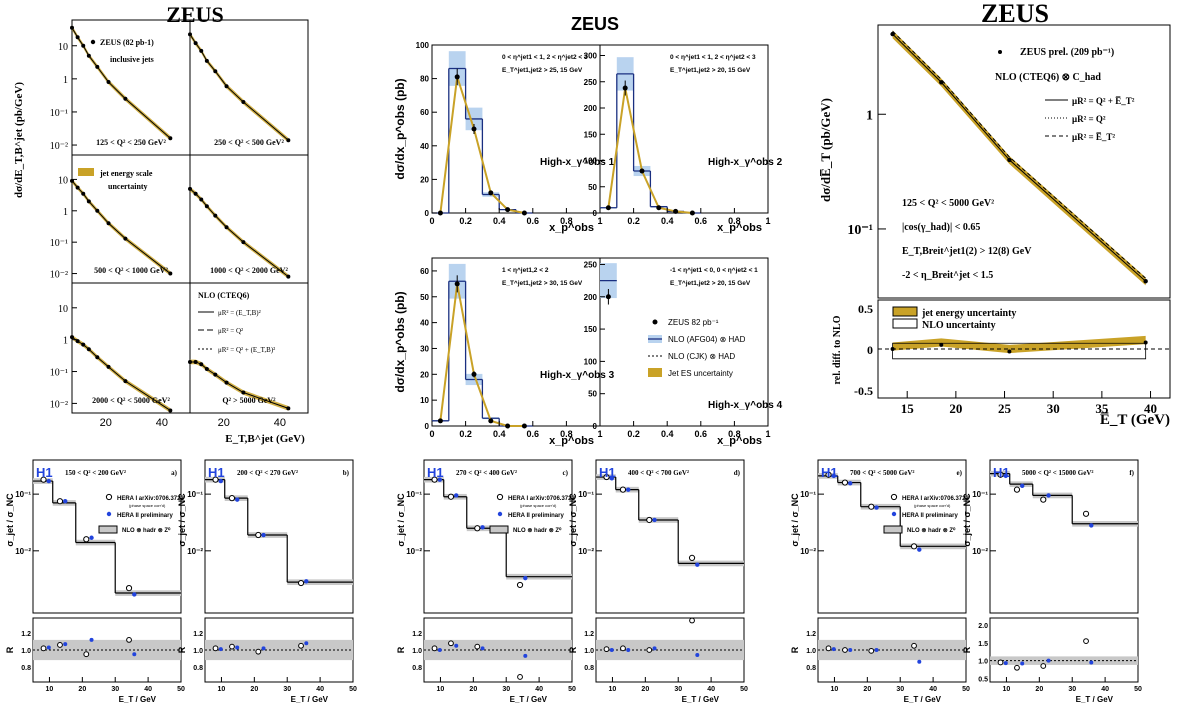 The image size is (1183, 713). I want to click on h1-xtick-label: 30, so click(506, 689).